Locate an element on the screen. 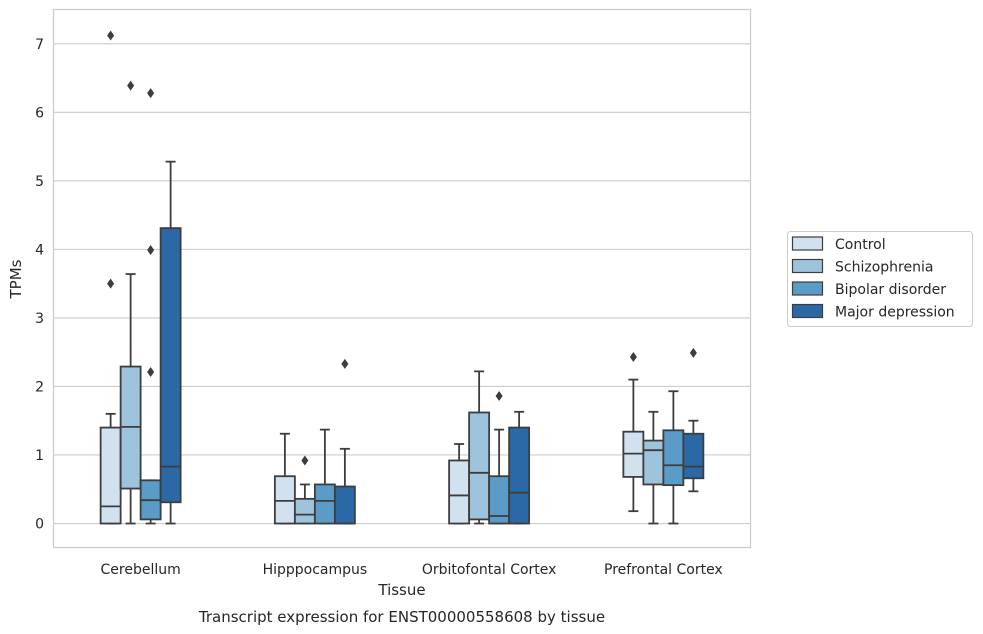 The height and width of the screenshot is (634, 983). legend-item-control: Control is located at coordinates (838, 244).